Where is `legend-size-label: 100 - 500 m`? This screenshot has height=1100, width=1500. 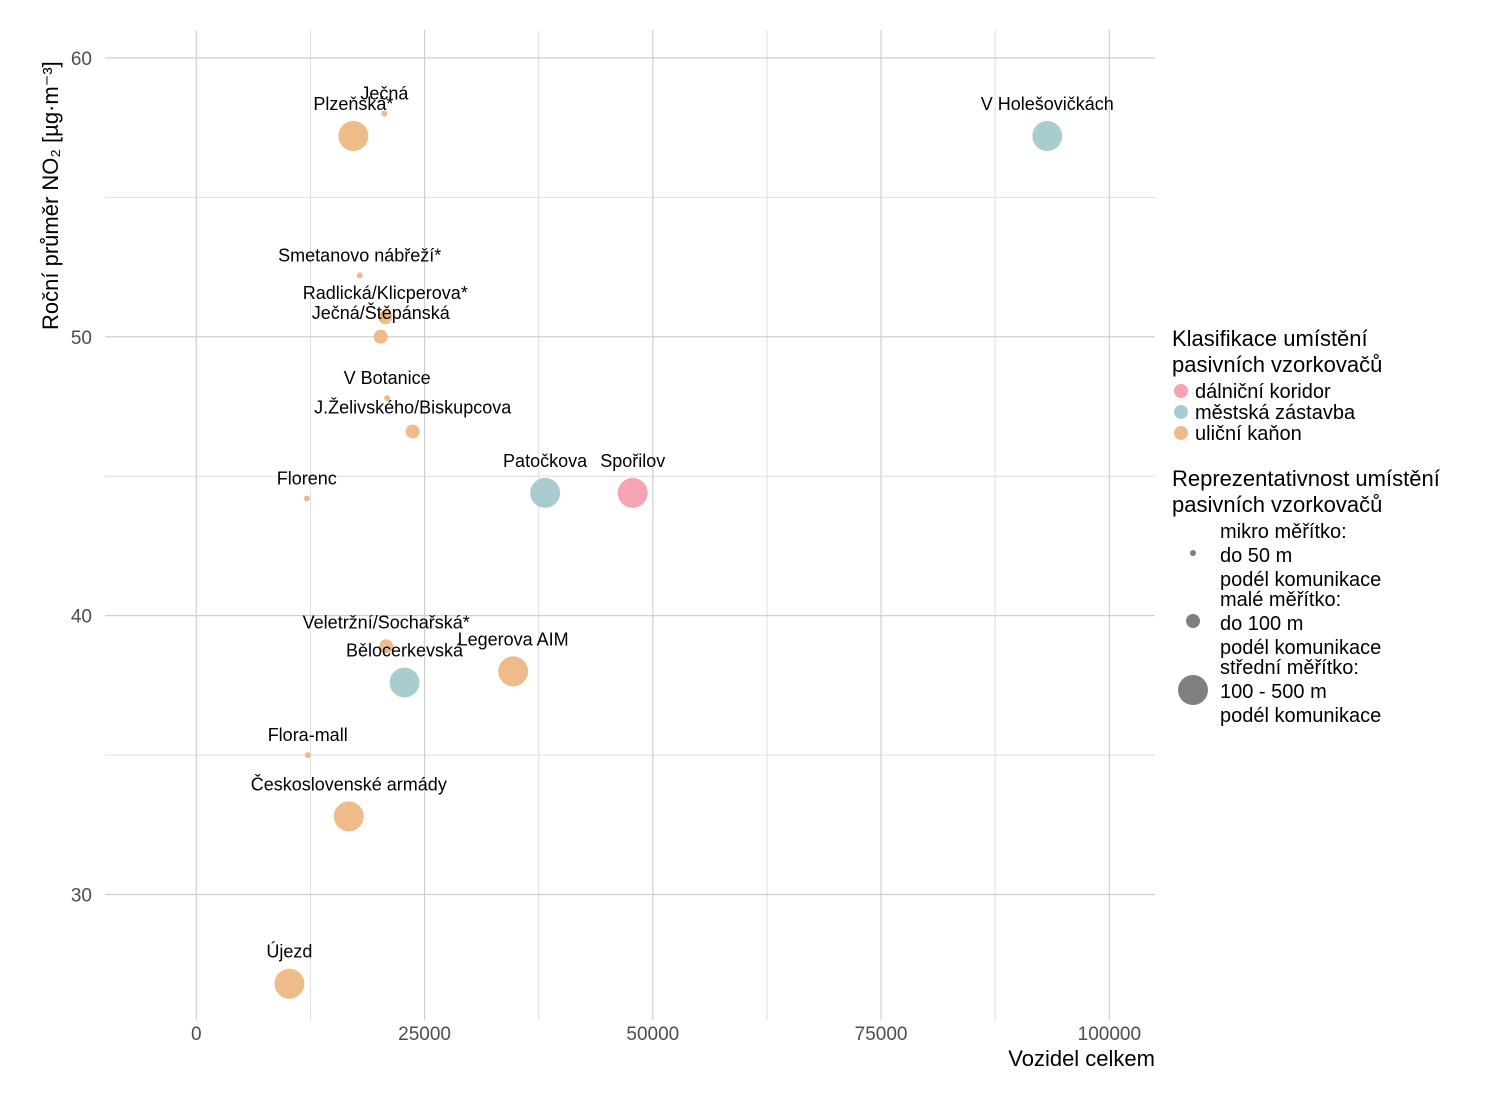 legend-size-label: 100 - 500 m is located at coordinates (1273, 692).